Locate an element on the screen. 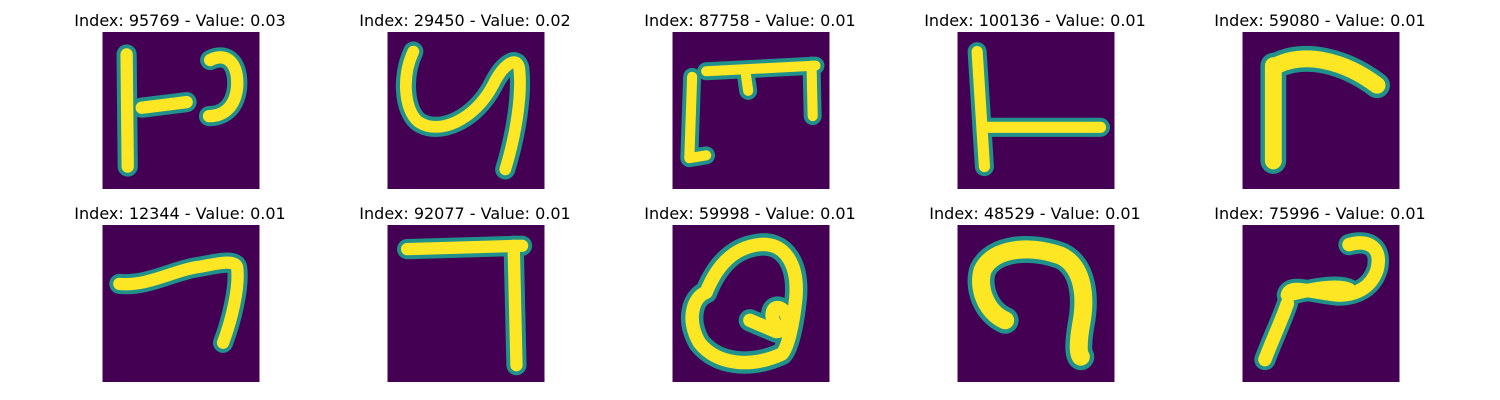 The width and height of the screenshot is (1500, 400). panel-3: Index: 87758 - Value: 0.01 is located at coordinates (750, 105).